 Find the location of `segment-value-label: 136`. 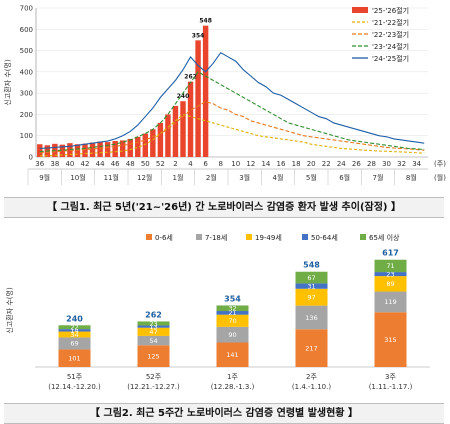

segment-value-label: 136 is located at coordinates (311, 318).